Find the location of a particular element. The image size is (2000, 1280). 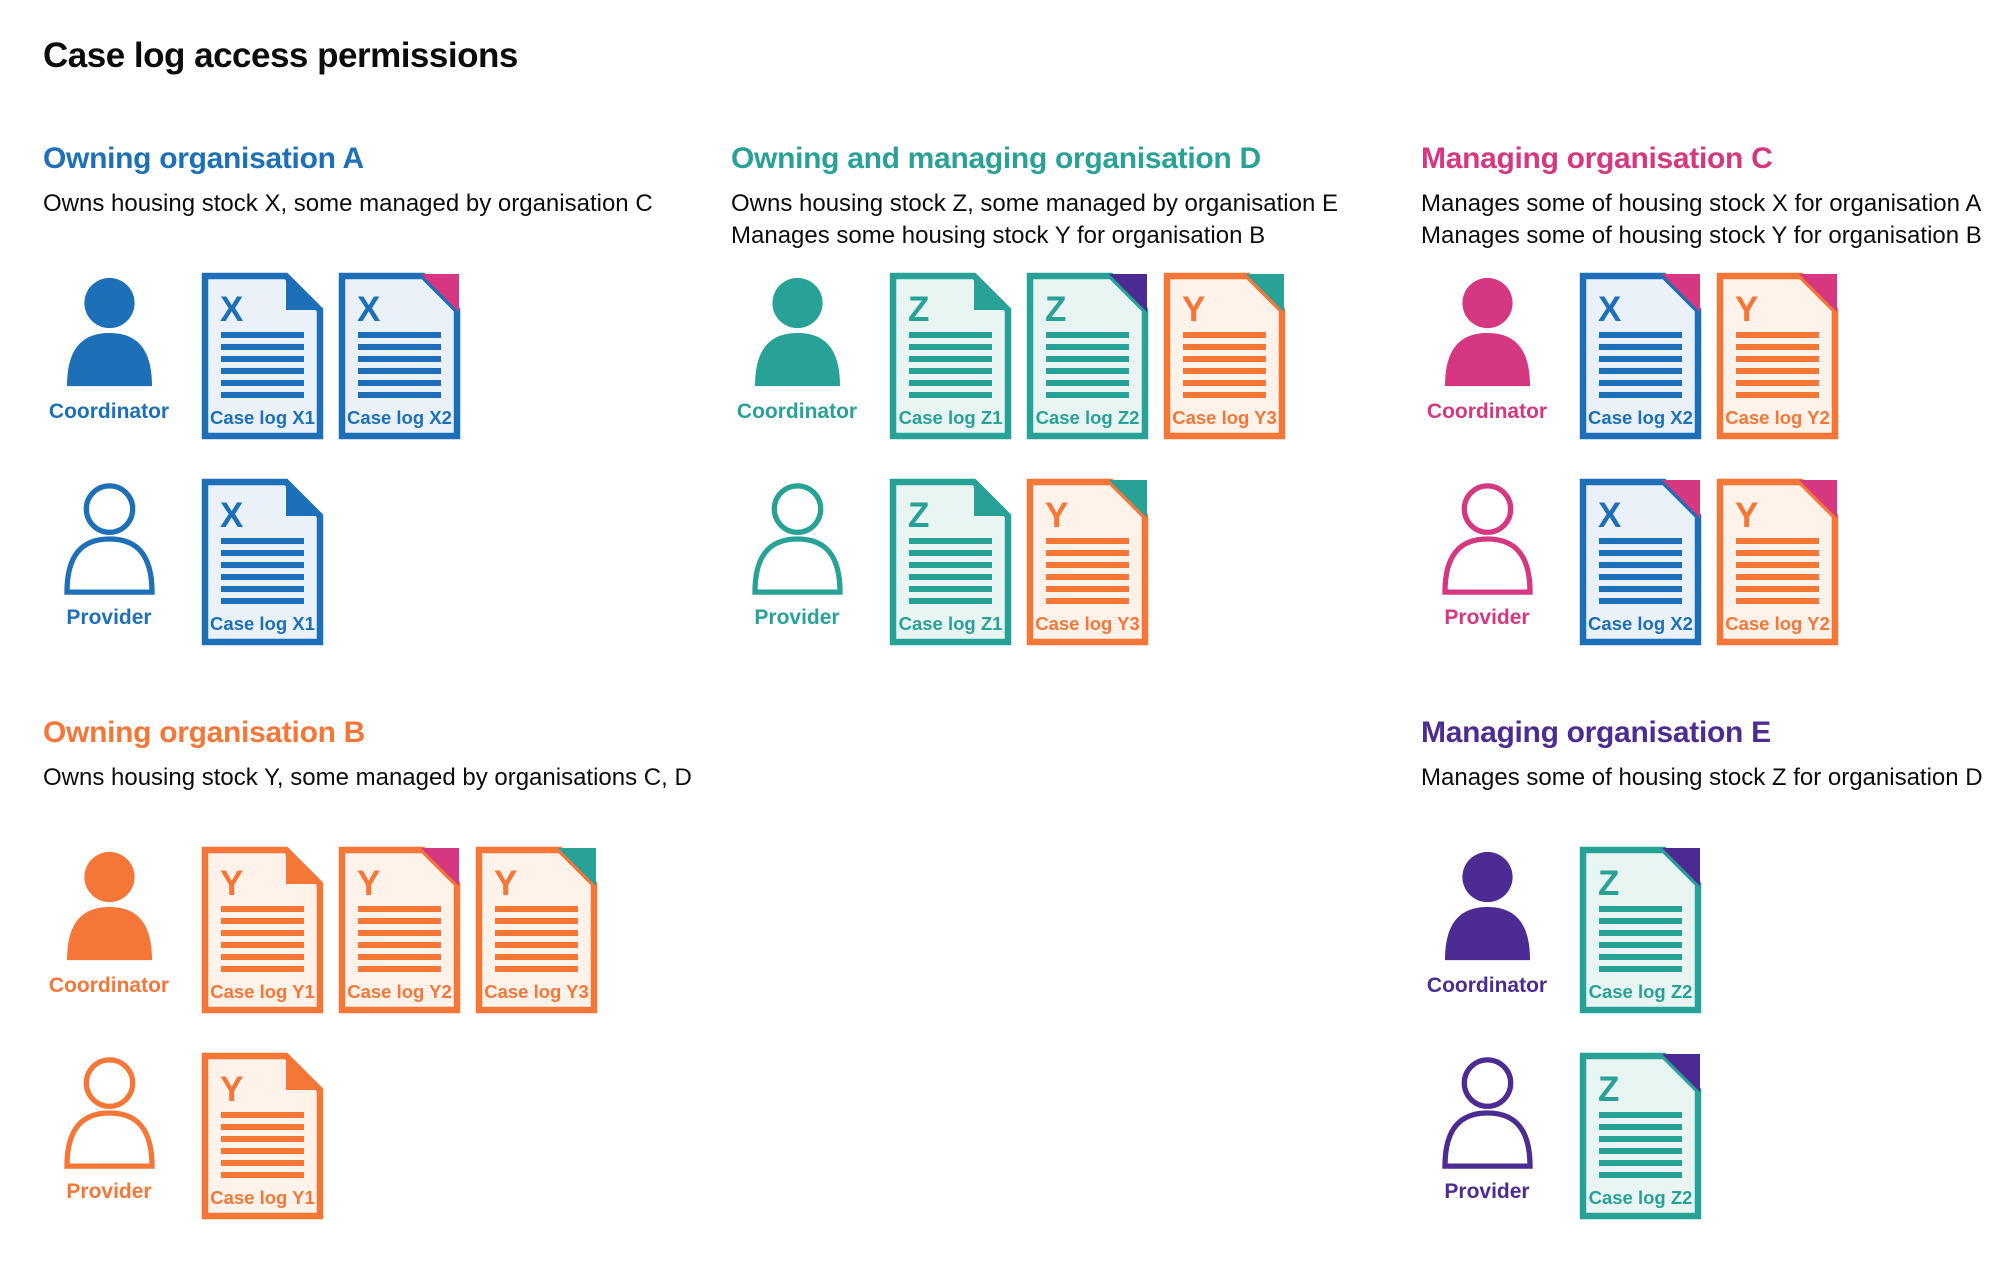

role-row-provider: Provider X Case log X2 Y Case log Y2 is located at coordinates (1710, 562).